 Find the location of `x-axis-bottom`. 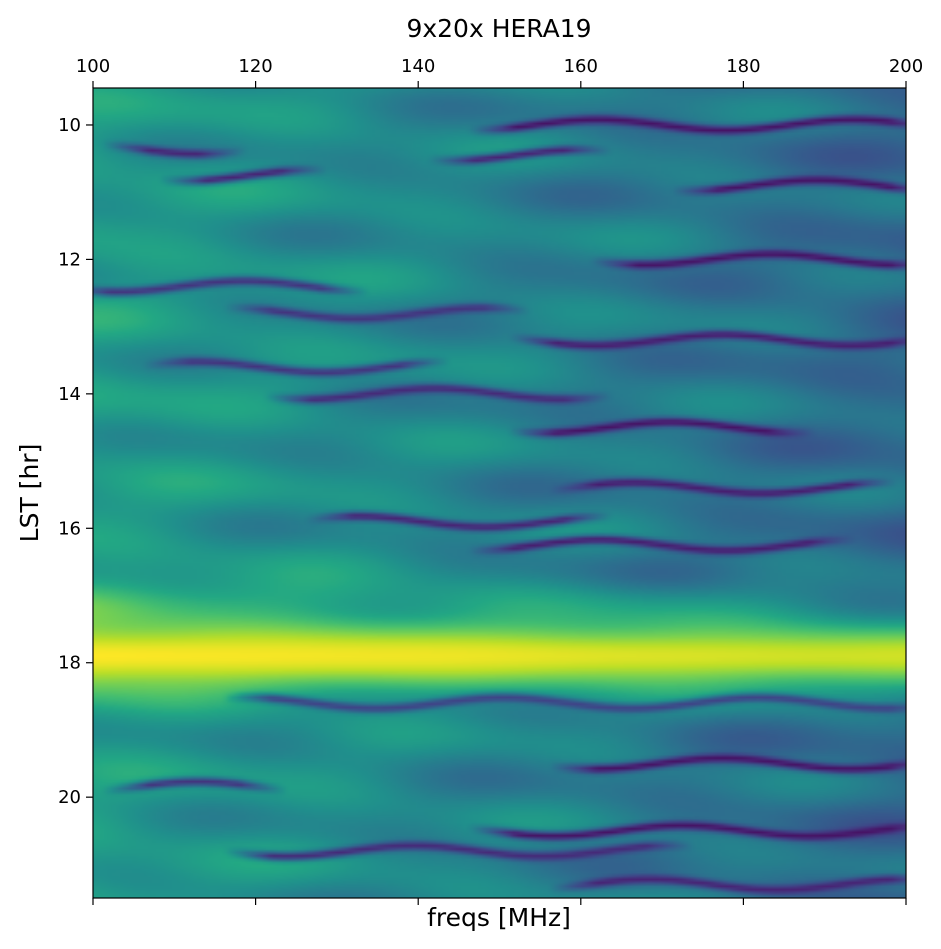

x-axis-bottom is located at coordinates (499, 901).